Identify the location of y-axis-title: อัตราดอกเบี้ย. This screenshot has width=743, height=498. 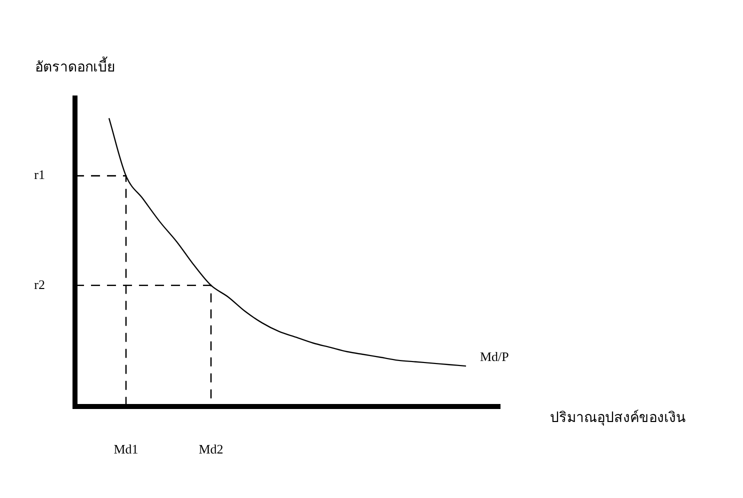
(75, 66).